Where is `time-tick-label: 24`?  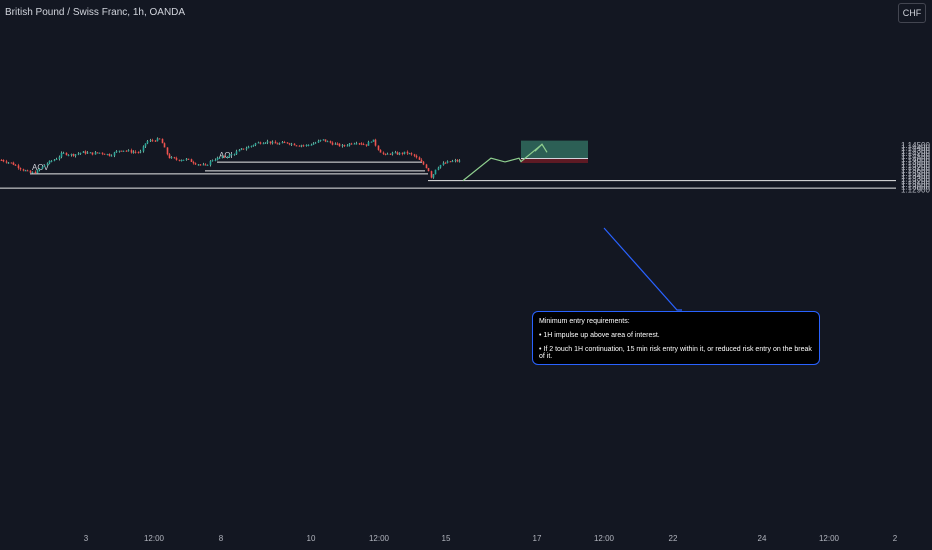 time-tick-label: 24 is located at coordinates (762, 538).